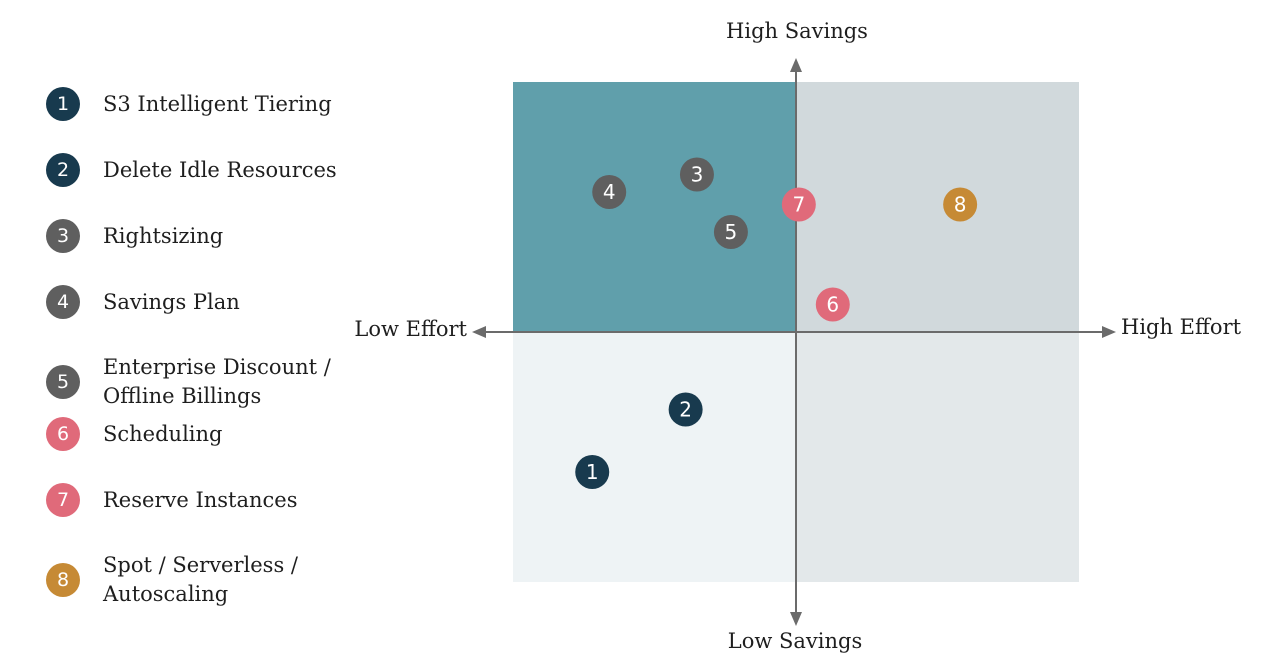 The image size is (1286, 668). I want to click on matrix-point-5: 5, so click(730, 232).